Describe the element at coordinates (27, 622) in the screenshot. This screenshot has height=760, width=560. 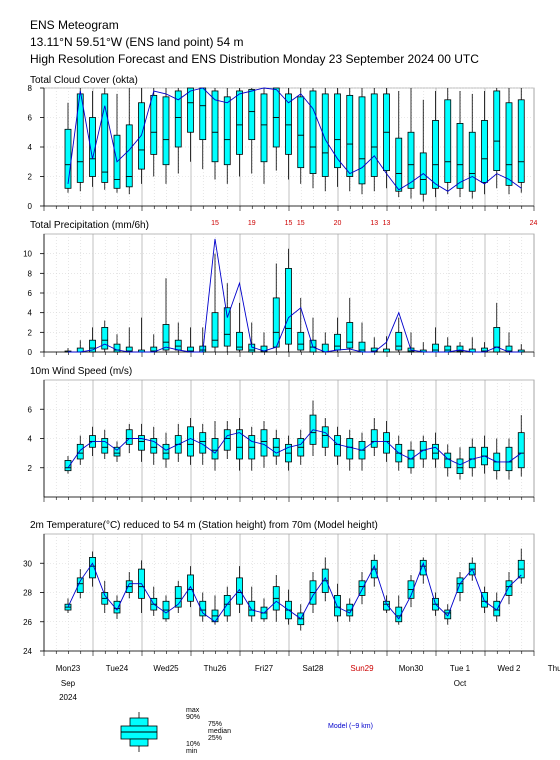
I see `y-tick-label: 26` at that location.